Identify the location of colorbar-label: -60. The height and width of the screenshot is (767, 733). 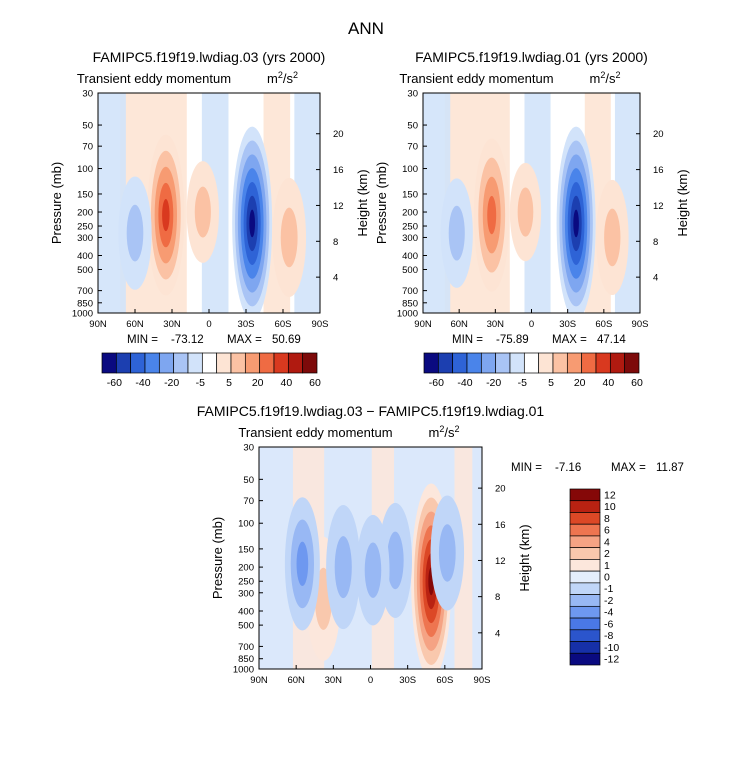
(114, 383).